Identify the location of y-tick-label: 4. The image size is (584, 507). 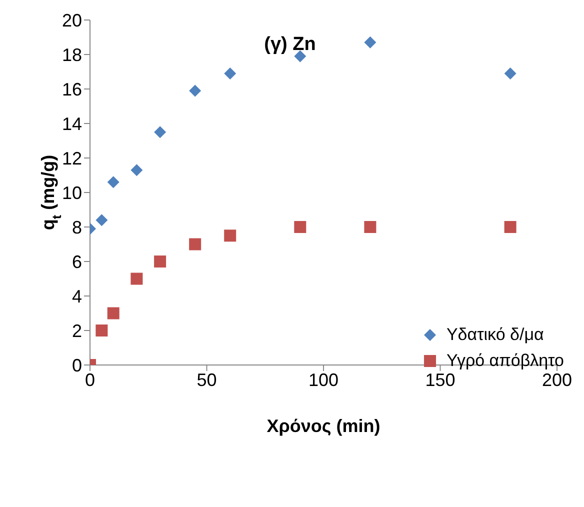
(77, 296).